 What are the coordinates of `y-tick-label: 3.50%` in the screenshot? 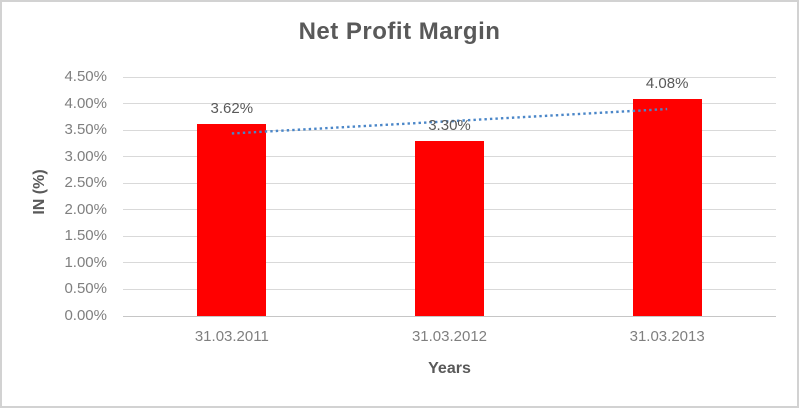 It's located at (85, 130).